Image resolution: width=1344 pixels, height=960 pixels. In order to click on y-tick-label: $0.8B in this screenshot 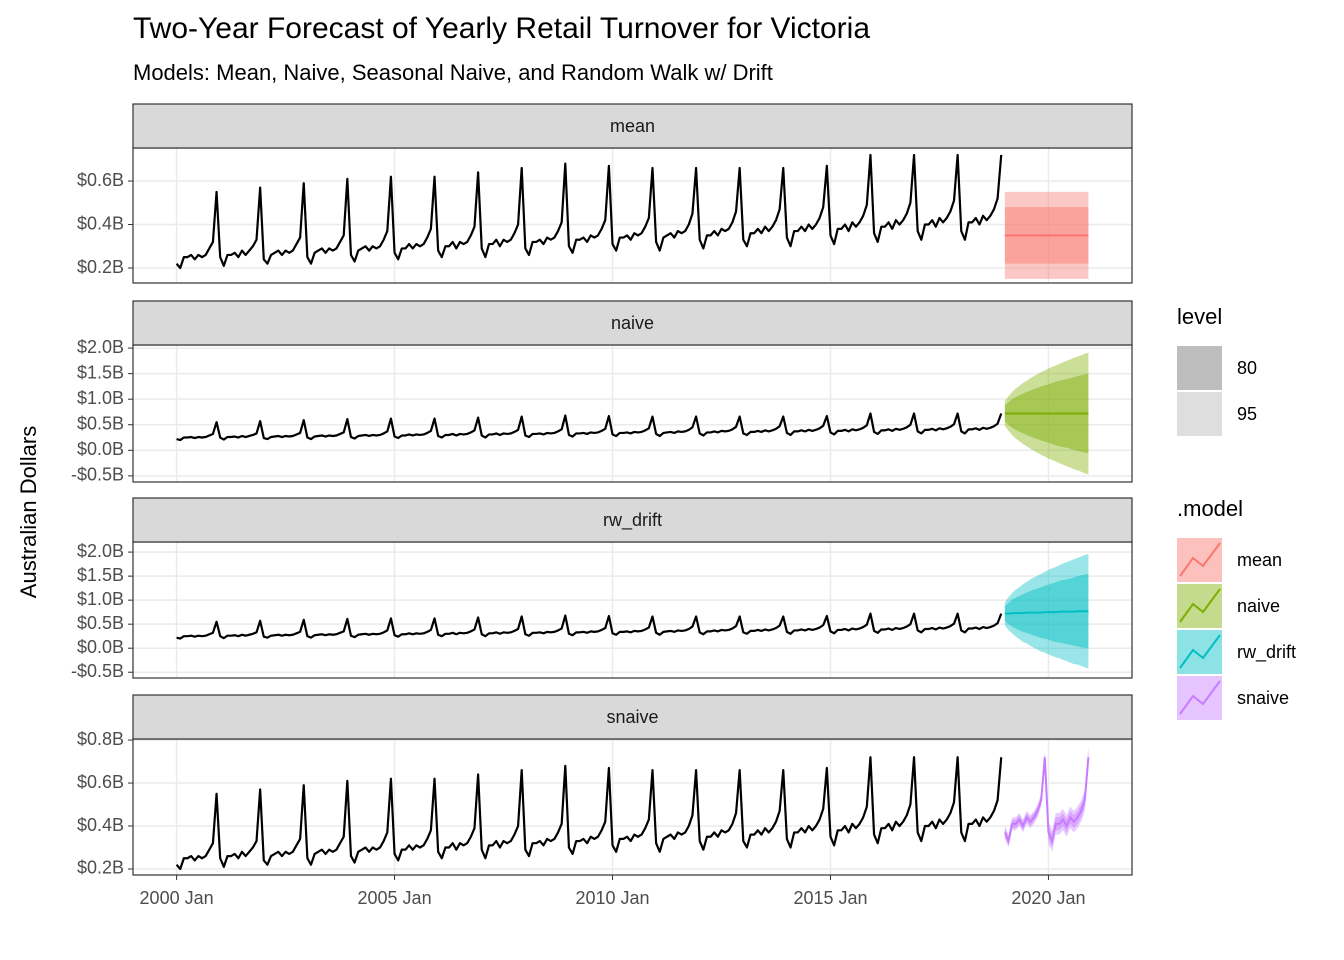, I will do `click(100, 739)`.